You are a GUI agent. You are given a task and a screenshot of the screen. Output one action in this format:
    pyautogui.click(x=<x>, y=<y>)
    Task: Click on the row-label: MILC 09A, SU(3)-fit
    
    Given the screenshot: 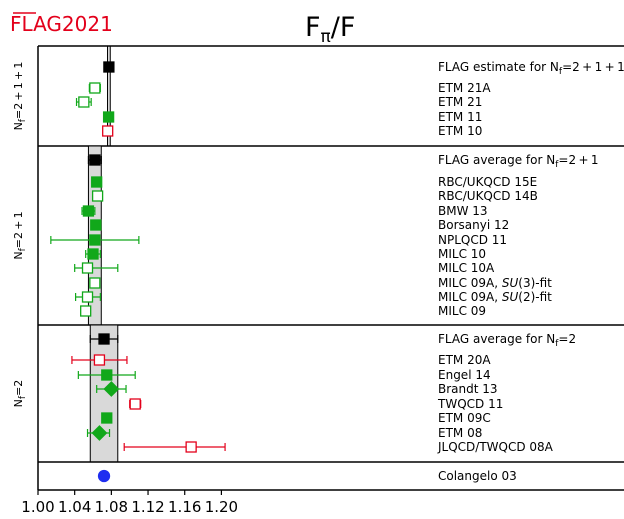 What is the action you would take?
    pyautogui.click(x=495, y=283)
    